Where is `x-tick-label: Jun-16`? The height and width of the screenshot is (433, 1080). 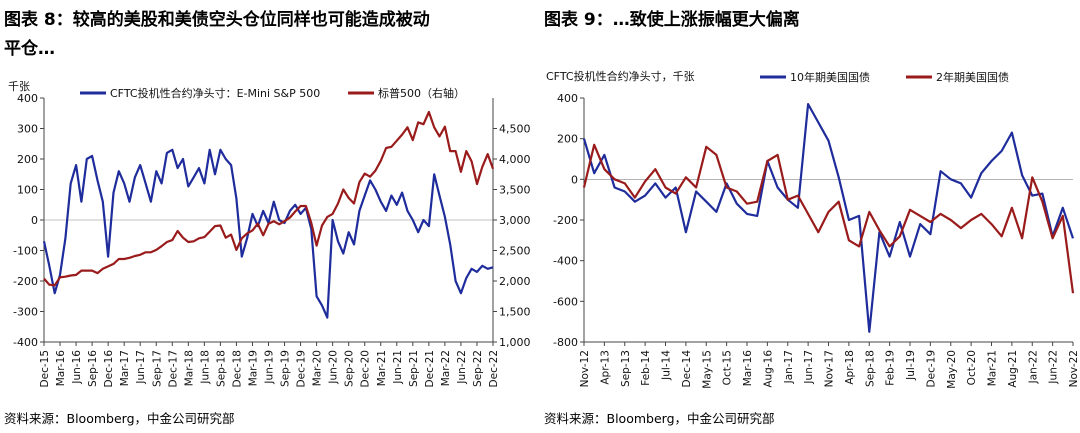
x-tick-label: Jun-16 is located at coordinates (77, 367).